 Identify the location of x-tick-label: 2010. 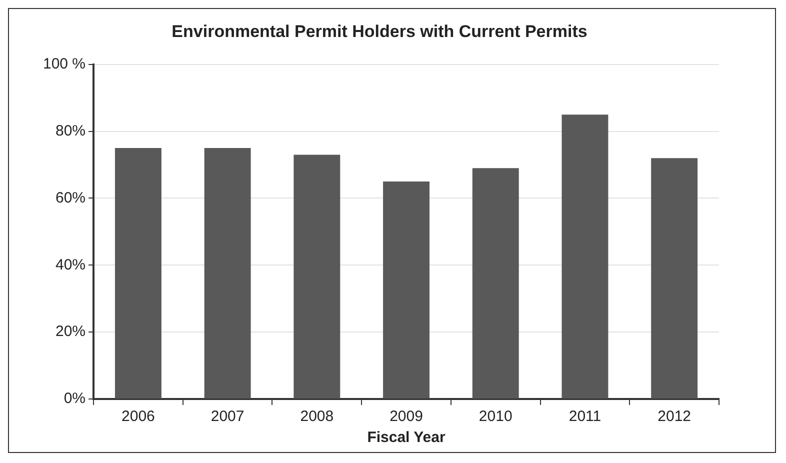
(495, 417).